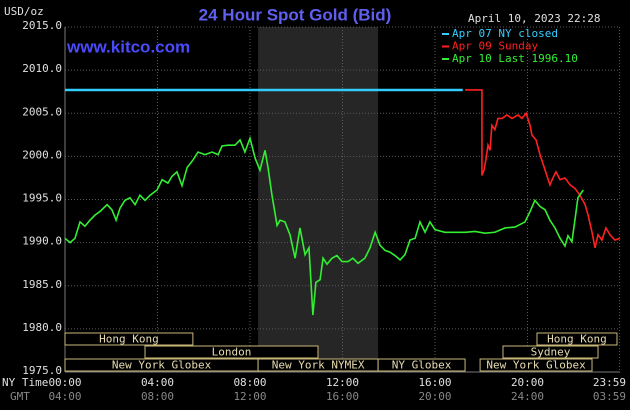  What do you see at coordinates (434, 382) in the screenshot?
I see `x-tick-label: 16:00` at bounding box center [434, 382].